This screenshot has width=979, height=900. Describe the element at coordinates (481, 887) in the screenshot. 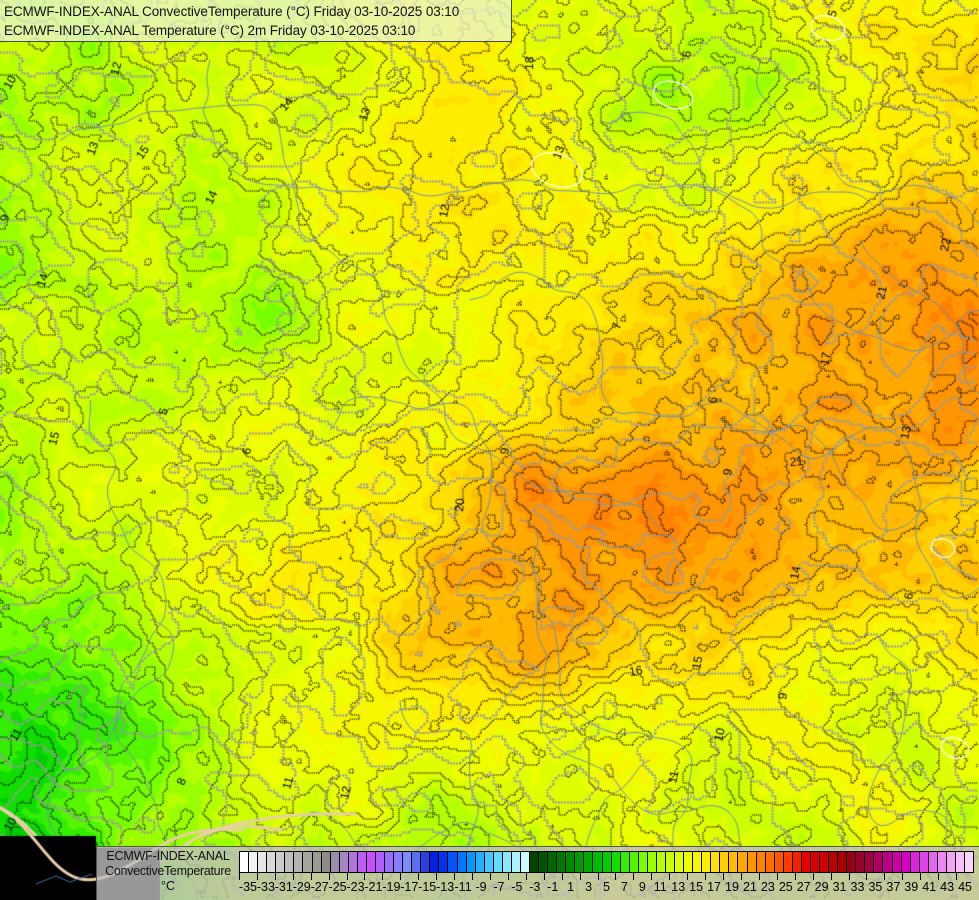

I see `colorbar-tick-label: -9` at that location.